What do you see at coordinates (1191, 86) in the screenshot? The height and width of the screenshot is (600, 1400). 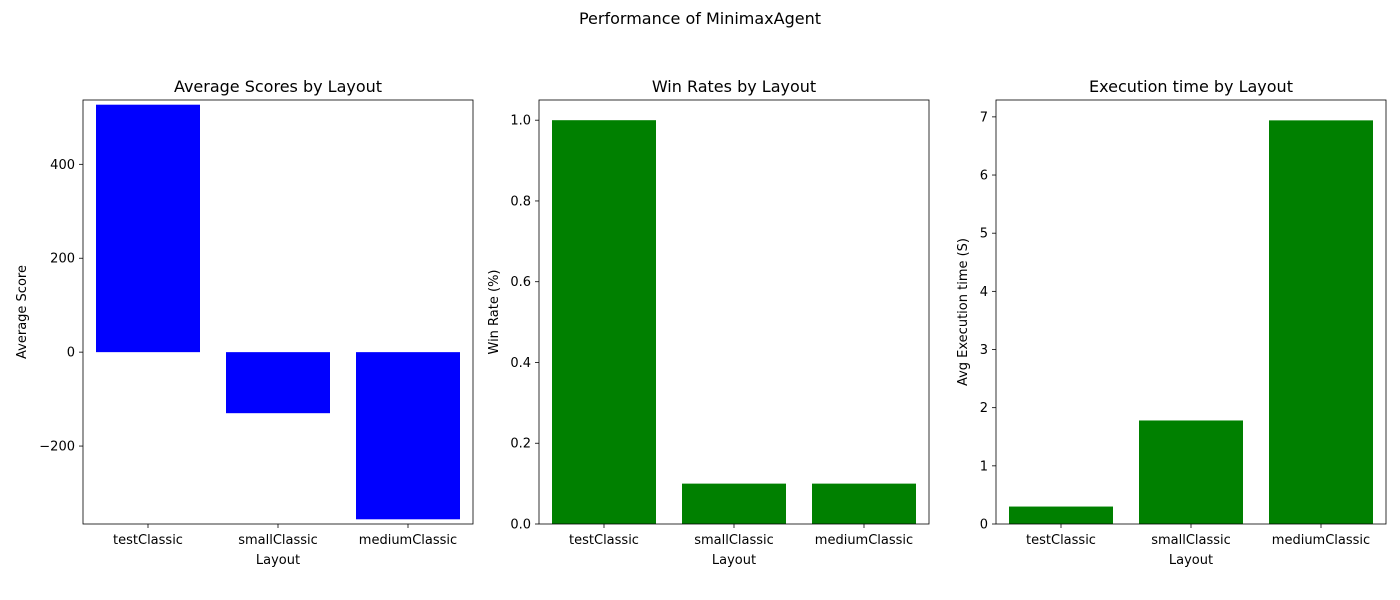 I see `chart-title: Execution time by Layout` at bounding box center [1191, 86].